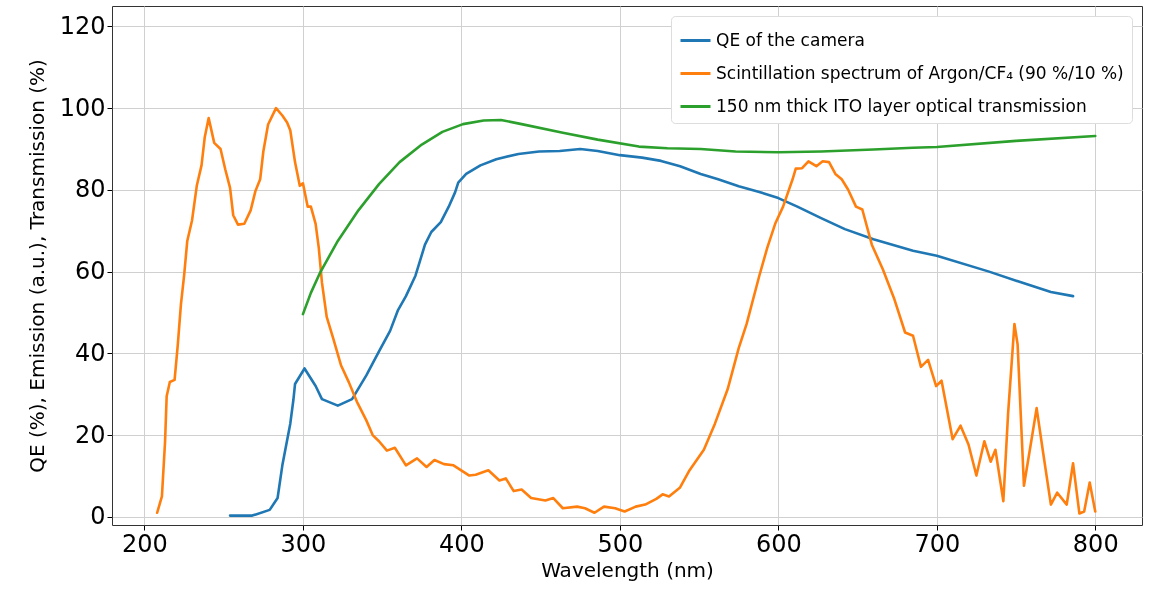 This screenshot has width=1156, height=590. Describe the element at coordinates (937, 543) in the screenshot. I see `x-tick-label: 700` at that location.